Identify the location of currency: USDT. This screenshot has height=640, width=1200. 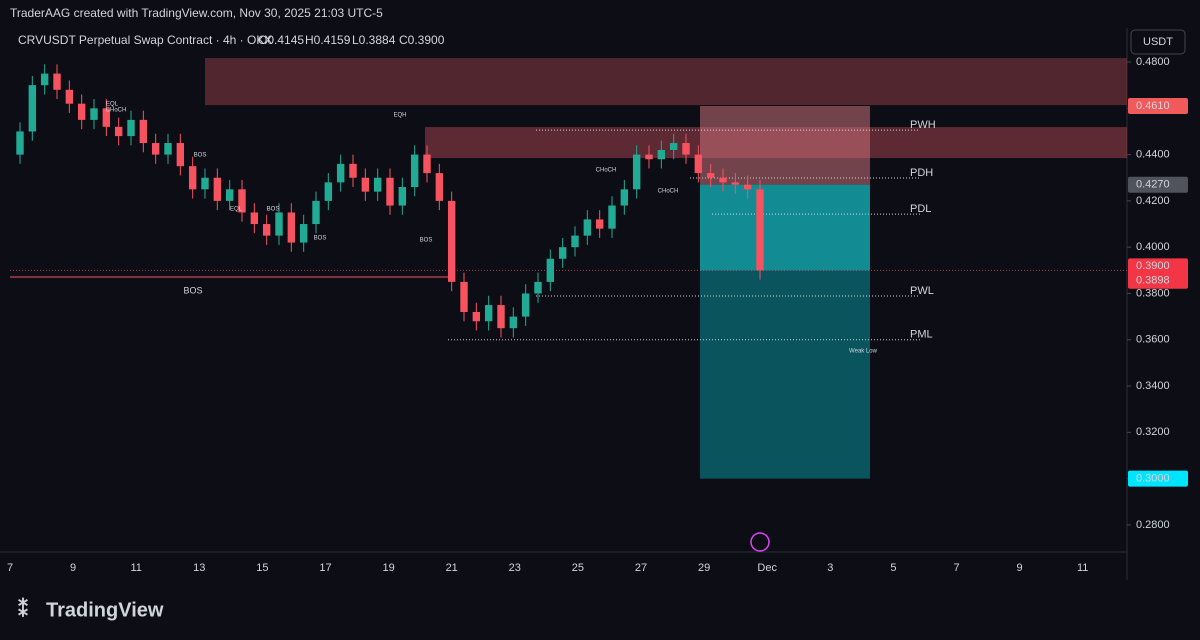
(1158, 42).